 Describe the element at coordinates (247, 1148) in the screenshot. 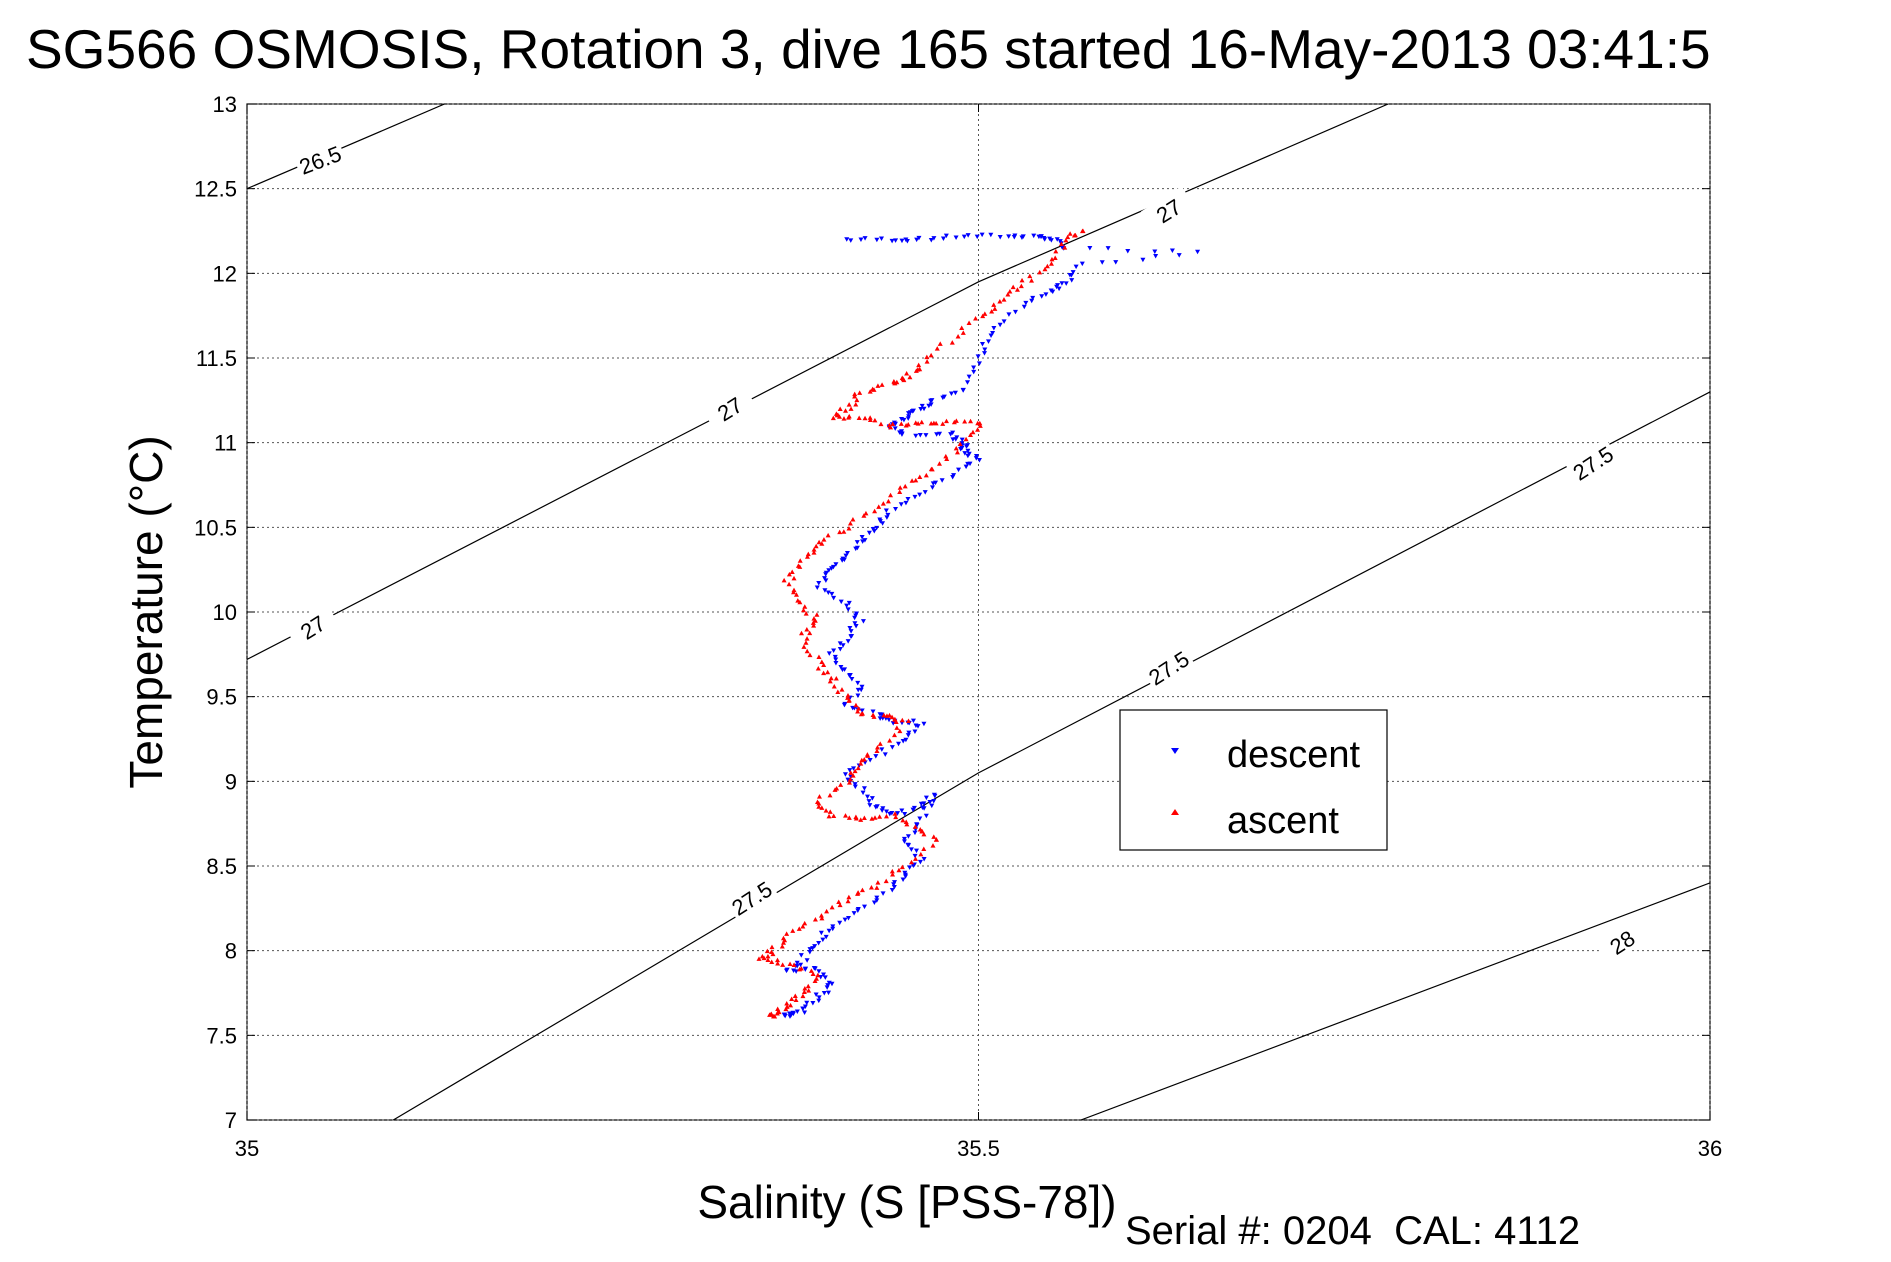

I see `x-tick-label: 35` at that location.